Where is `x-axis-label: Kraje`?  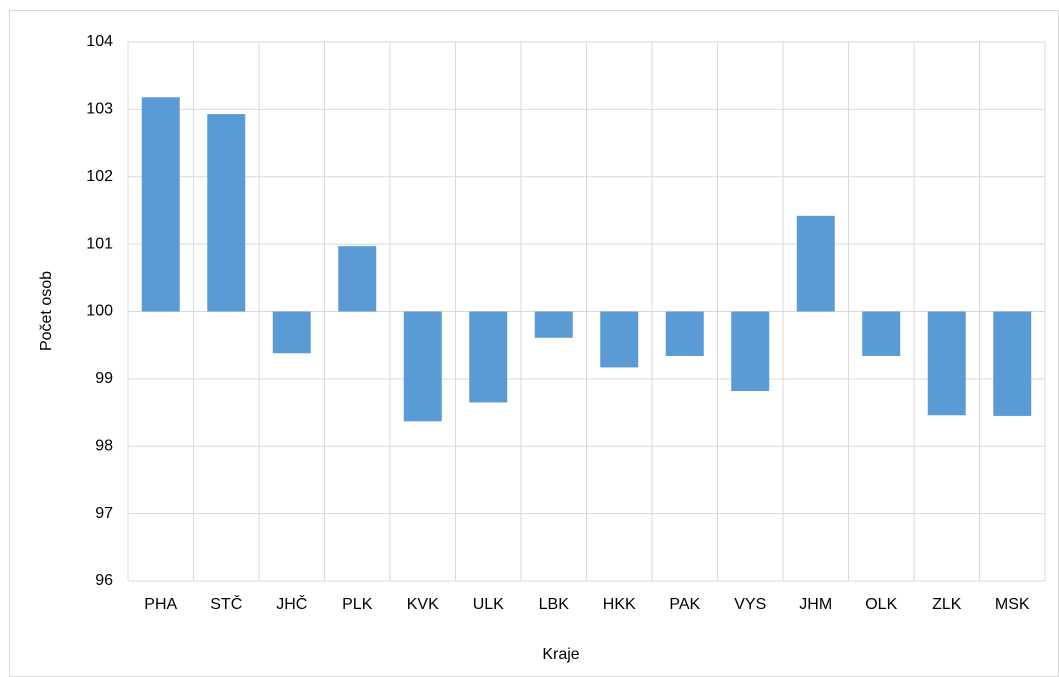
x-axis-label: Kraje is located at coordinates (560, 654).